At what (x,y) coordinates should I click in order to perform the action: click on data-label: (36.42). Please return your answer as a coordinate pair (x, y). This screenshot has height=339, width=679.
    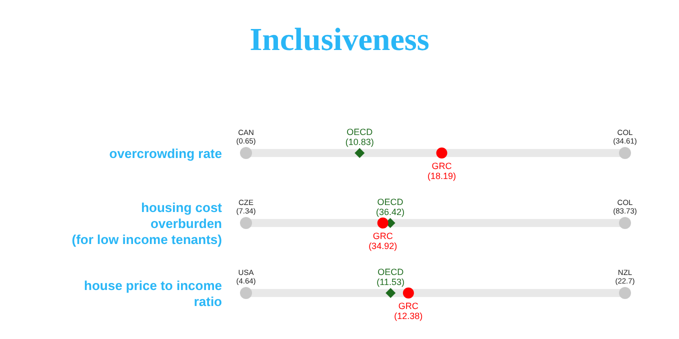
    Looking at the image, I should click on (390, 212).